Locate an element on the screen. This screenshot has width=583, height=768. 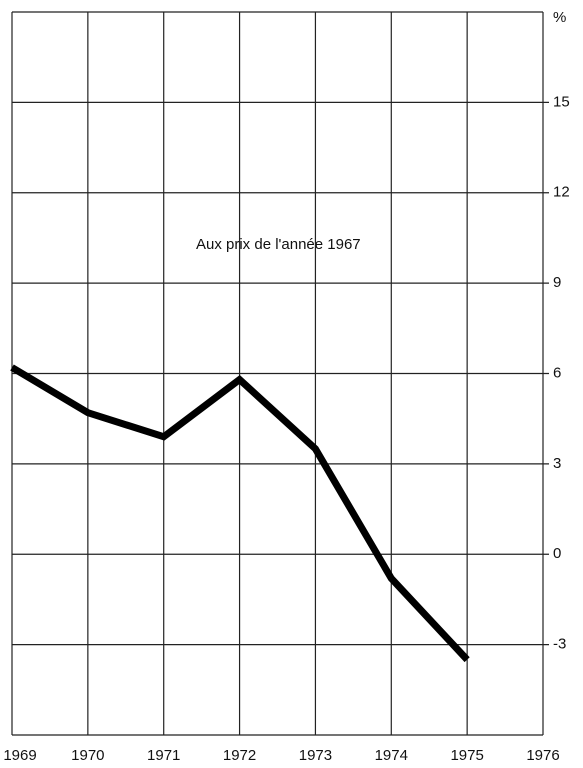
y-tick-label: 3 is located at coordinates (557, 463).